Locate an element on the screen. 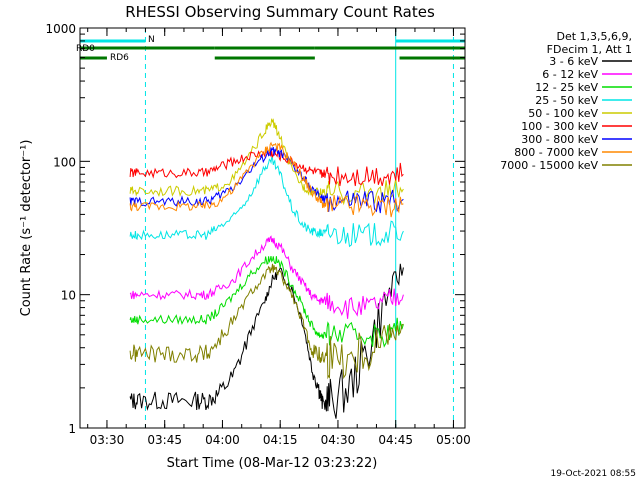  legend-label: 12 - 25 keV is located at coordinates (566, 87).